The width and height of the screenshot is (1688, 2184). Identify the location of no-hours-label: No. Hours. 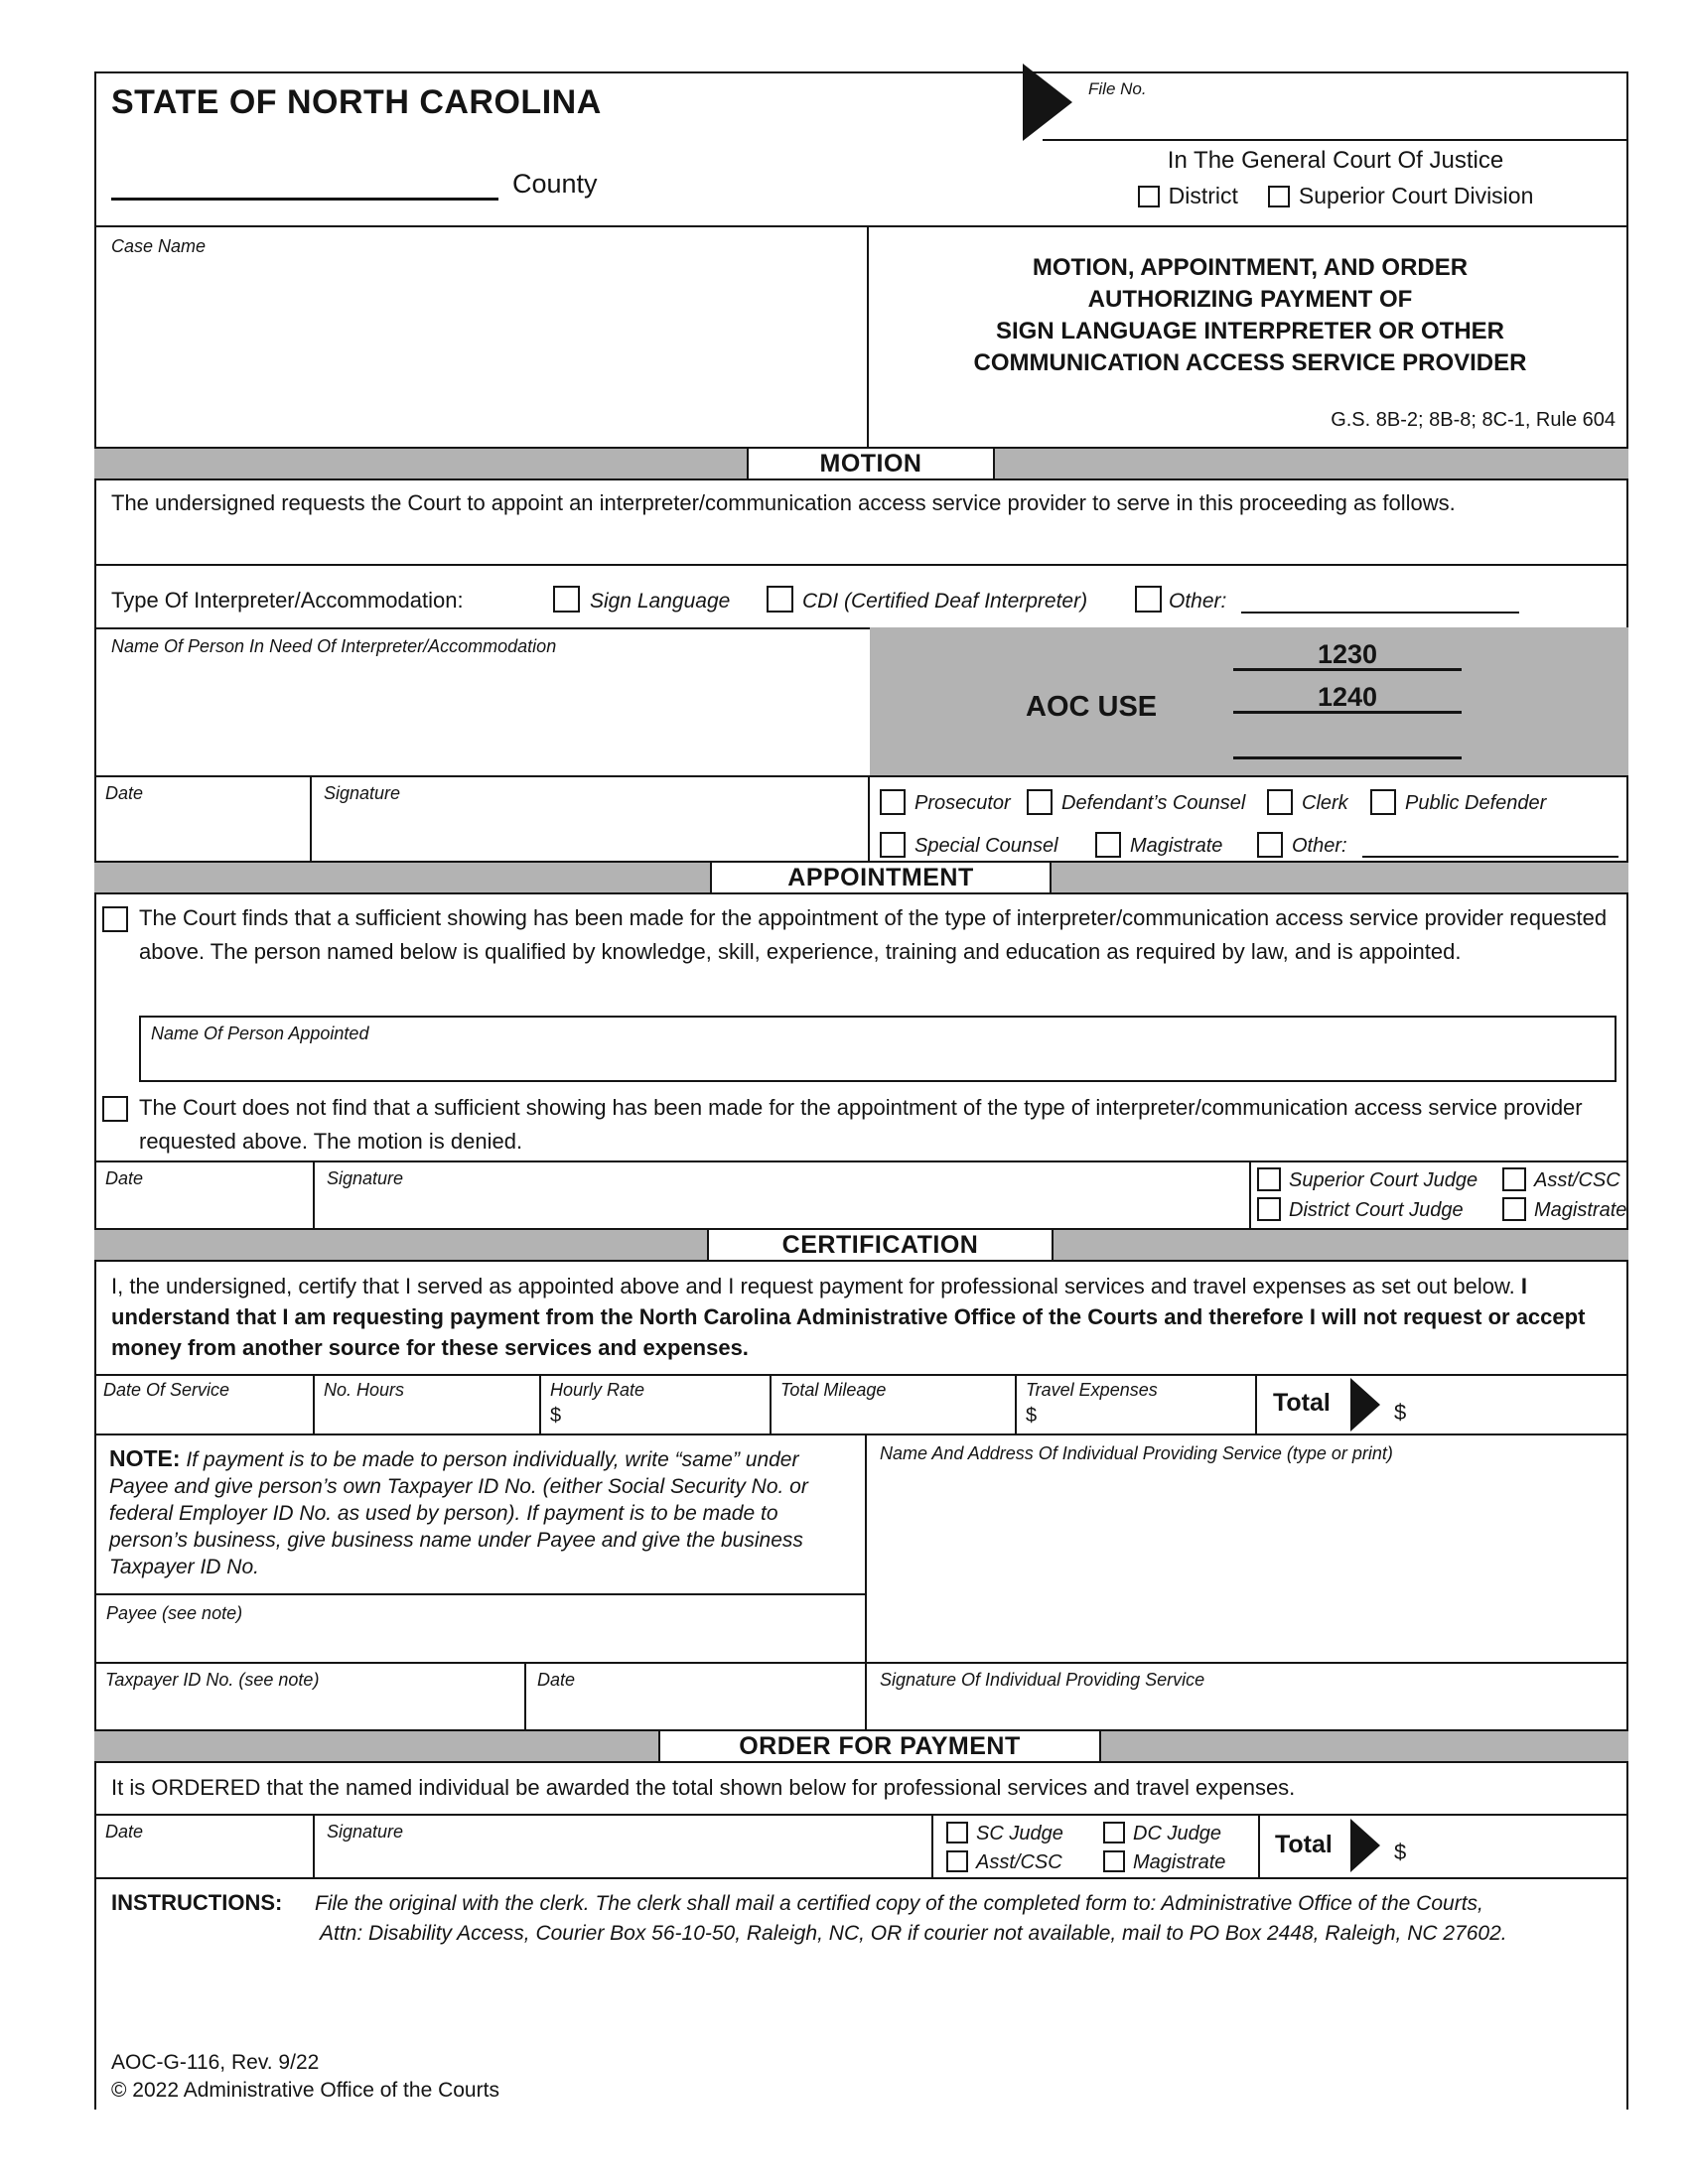
(364, 1390).